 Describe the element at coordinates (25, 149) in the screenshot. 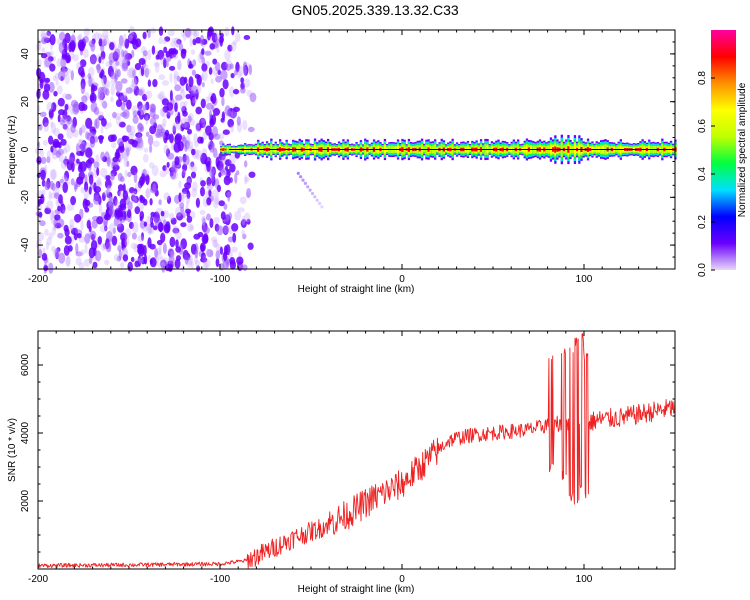

I see `spectrogram-y-tick-label: 0` at that location.